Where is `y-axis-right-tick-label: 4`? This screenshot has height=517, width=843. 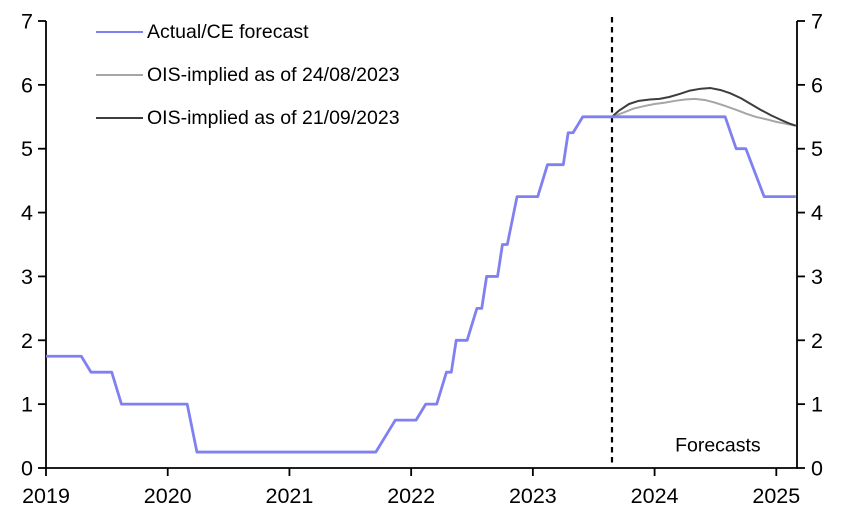
y-axis-right-tick-label: 4 is located at coordinates (817, 213).